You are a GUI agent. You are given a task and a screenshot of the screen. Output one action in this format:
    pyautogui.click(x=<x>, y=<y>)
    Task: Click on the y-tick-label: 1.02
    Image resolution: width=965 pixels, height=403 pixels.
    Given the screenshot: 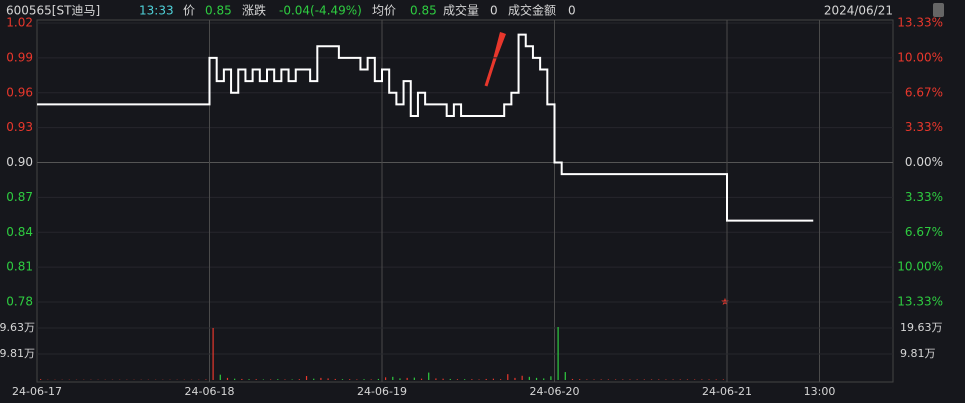 What is the action you would take?
    pyautogui.click(x=19, y=23)
    